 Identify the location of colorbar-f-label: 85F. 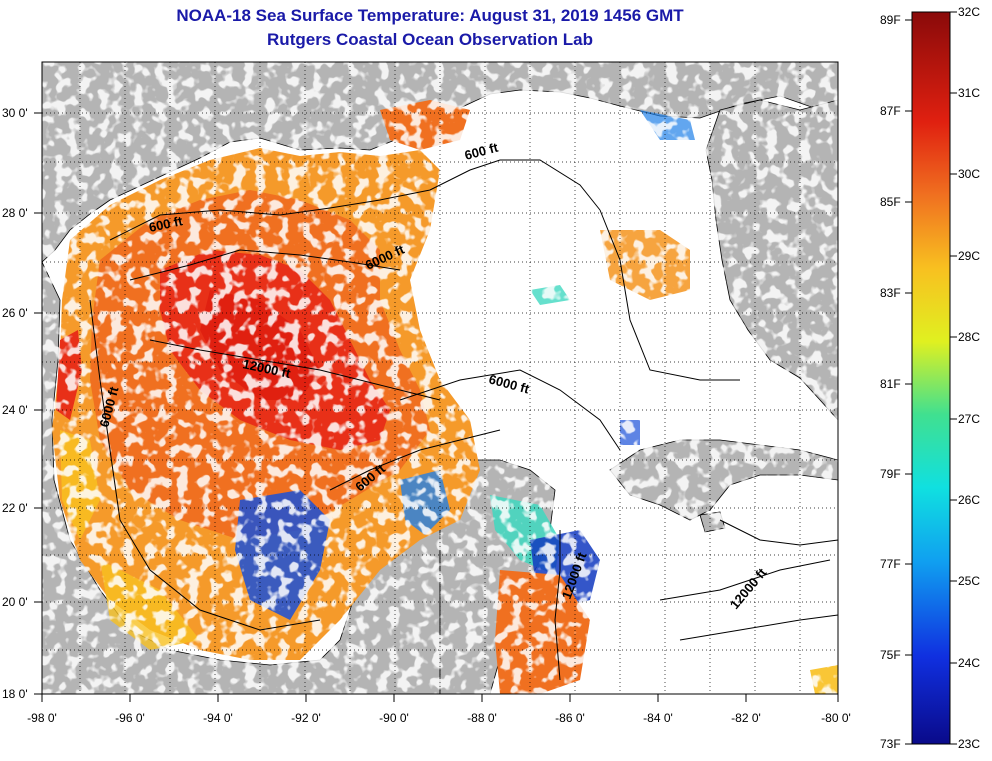
(890, 202).